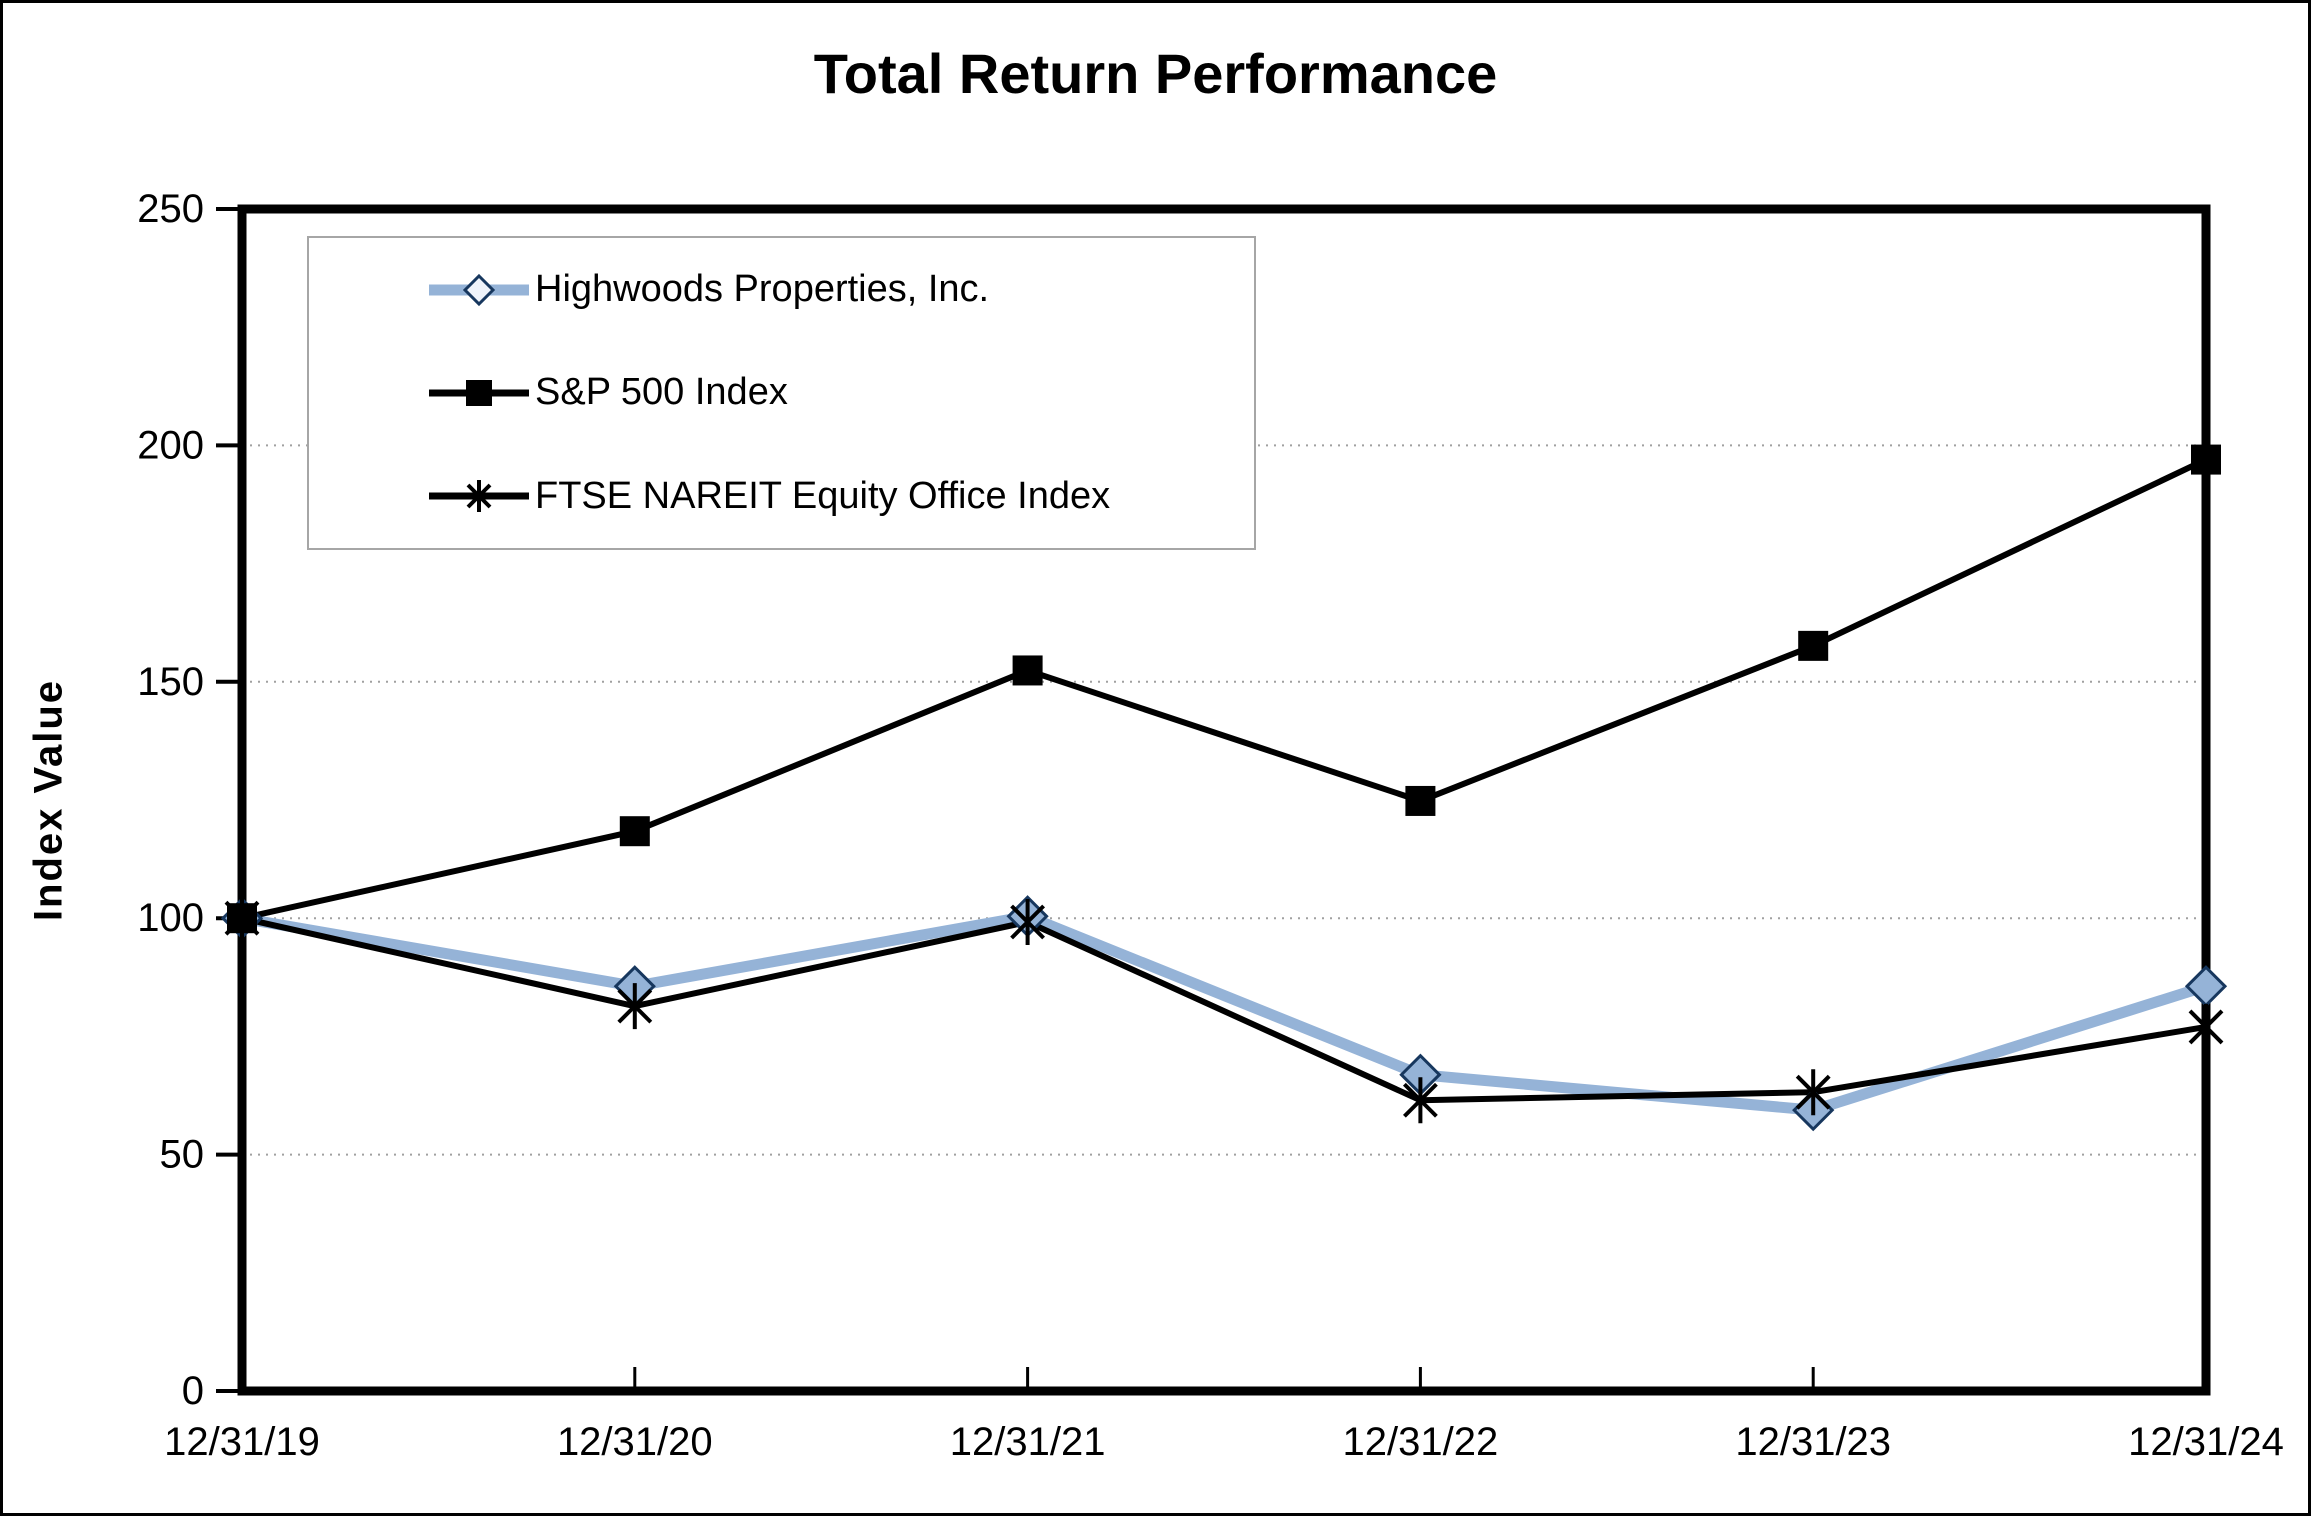 This screenshot has height=1516, width=2311. Describe the element at coordinates (182, 1155) in the screenshot. I see `y-tick-label: 50` at that location.